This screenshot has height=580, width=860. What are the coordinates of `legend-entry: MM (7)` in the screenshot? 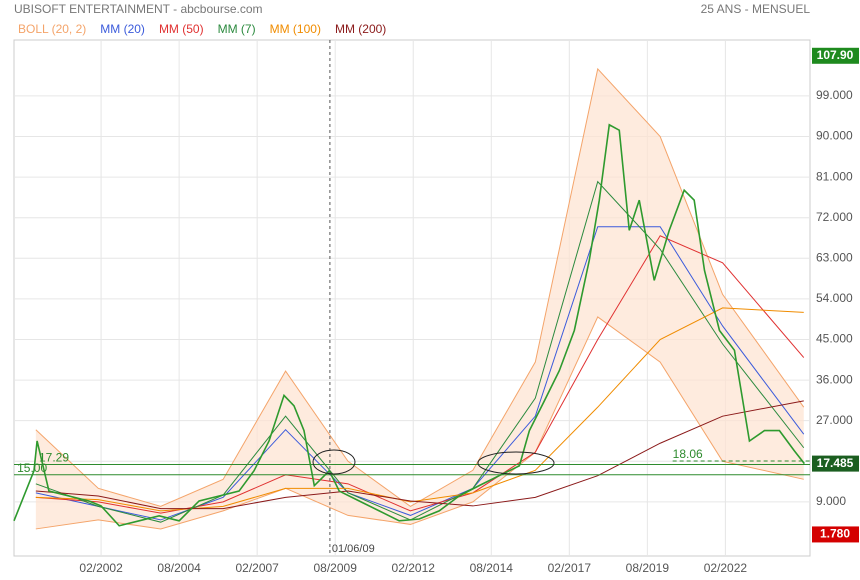 It's located at (237, 29).